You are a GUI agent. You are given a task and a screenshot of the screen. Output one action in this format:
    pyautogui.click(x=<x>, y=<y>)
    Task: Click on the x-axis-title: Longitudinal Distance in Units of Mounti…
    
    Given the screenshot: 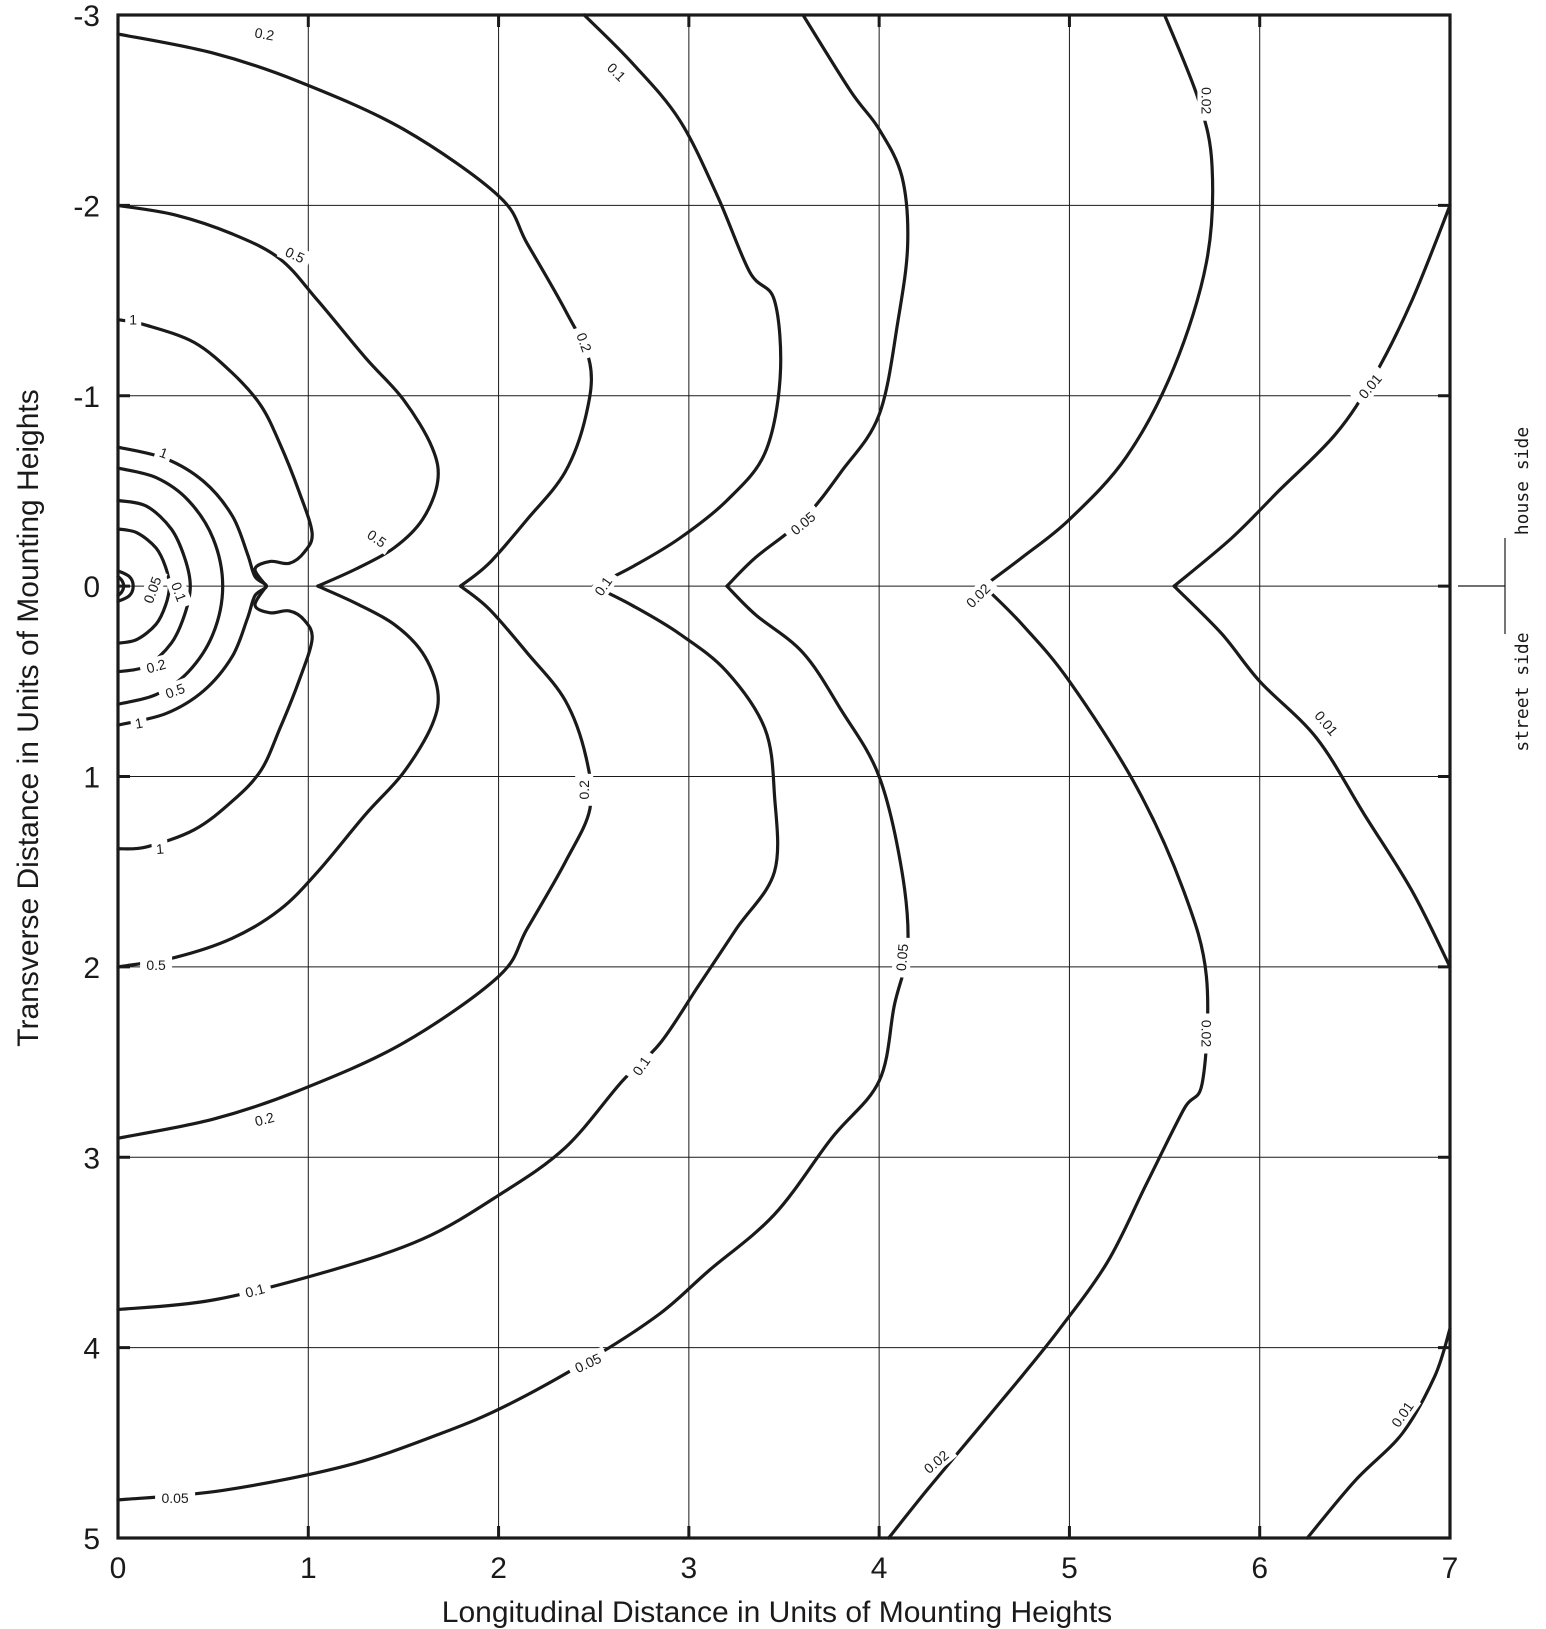 What is the action you would take?
    pyautogui.click(x=777, y=1612)
    